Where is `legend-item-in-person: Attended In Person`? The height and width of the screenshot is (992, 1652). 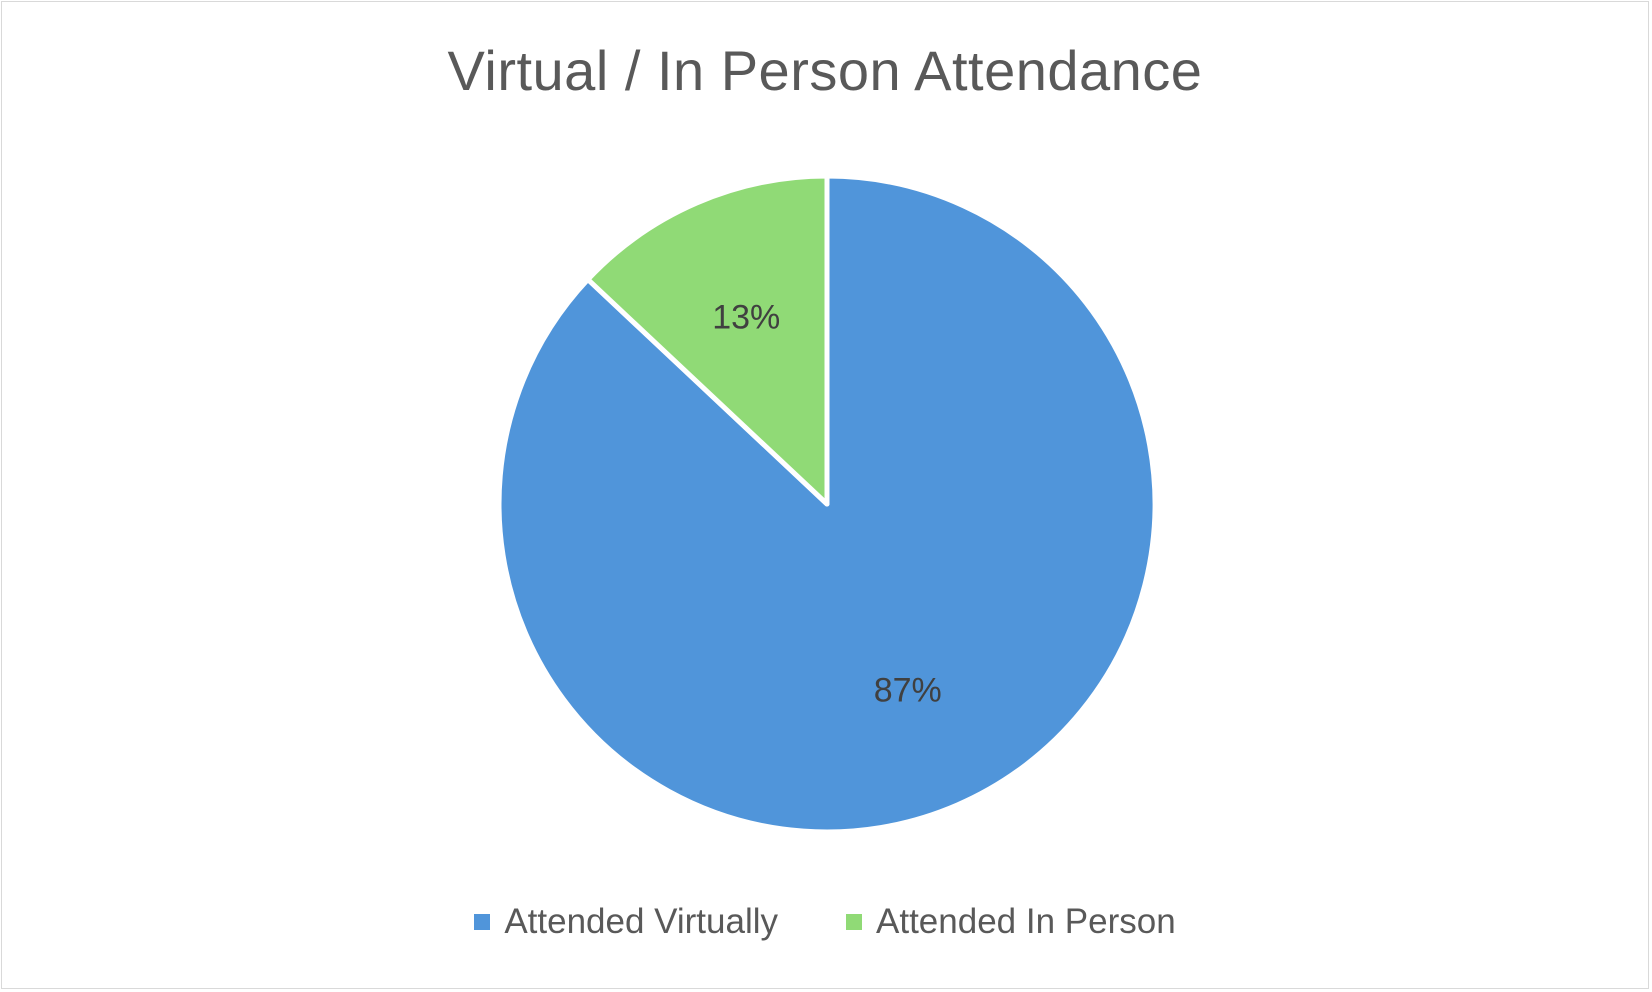
legend-item-in-person: Attended In Person is located at coordinates (1011, 922).